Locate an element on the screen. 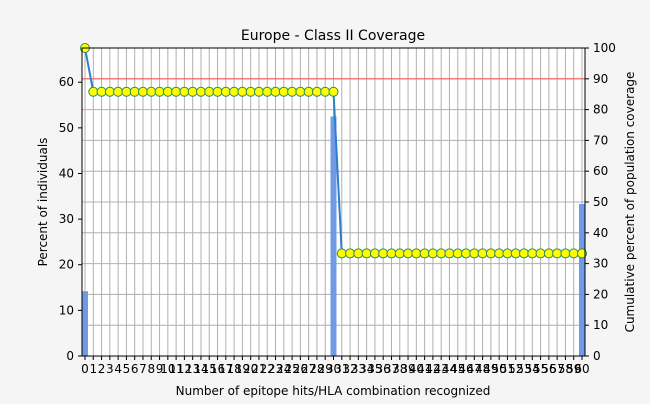 This screenshot has width=650, height=404. x-tick-label: 18 is located at coordinates (233, 369).